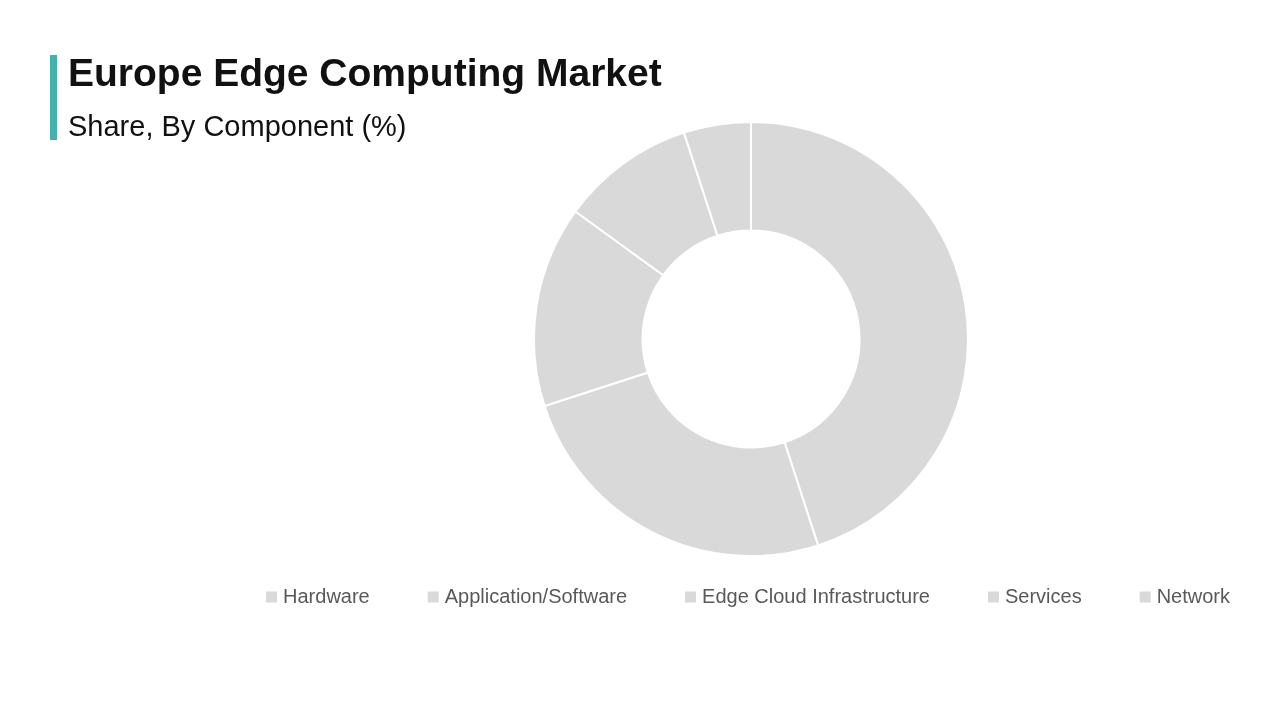 The height and width of the screenshot is (720, 1280). I want to click on legend-label: Application/Software, so click(536, 595).